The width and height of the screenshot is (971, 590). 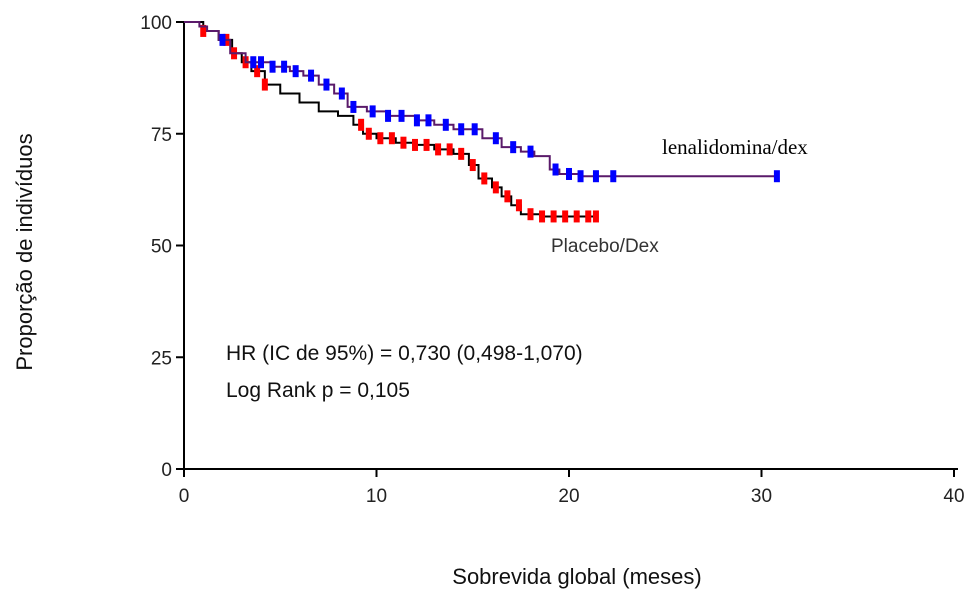 I want to click on logrank-annotation: Log Rank p = 0,105, so click(x=318, y=390).